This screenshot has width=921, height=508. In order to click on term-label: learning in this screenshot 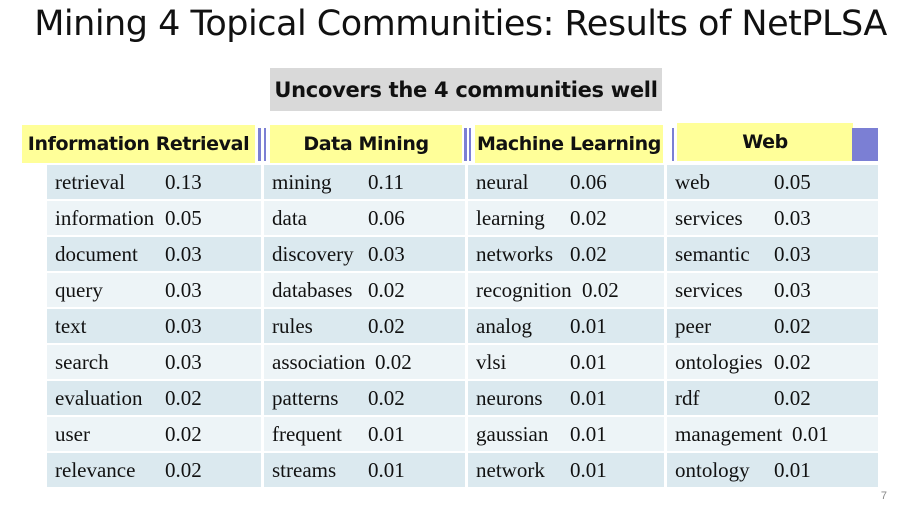, I will do `click(510, 218)`.